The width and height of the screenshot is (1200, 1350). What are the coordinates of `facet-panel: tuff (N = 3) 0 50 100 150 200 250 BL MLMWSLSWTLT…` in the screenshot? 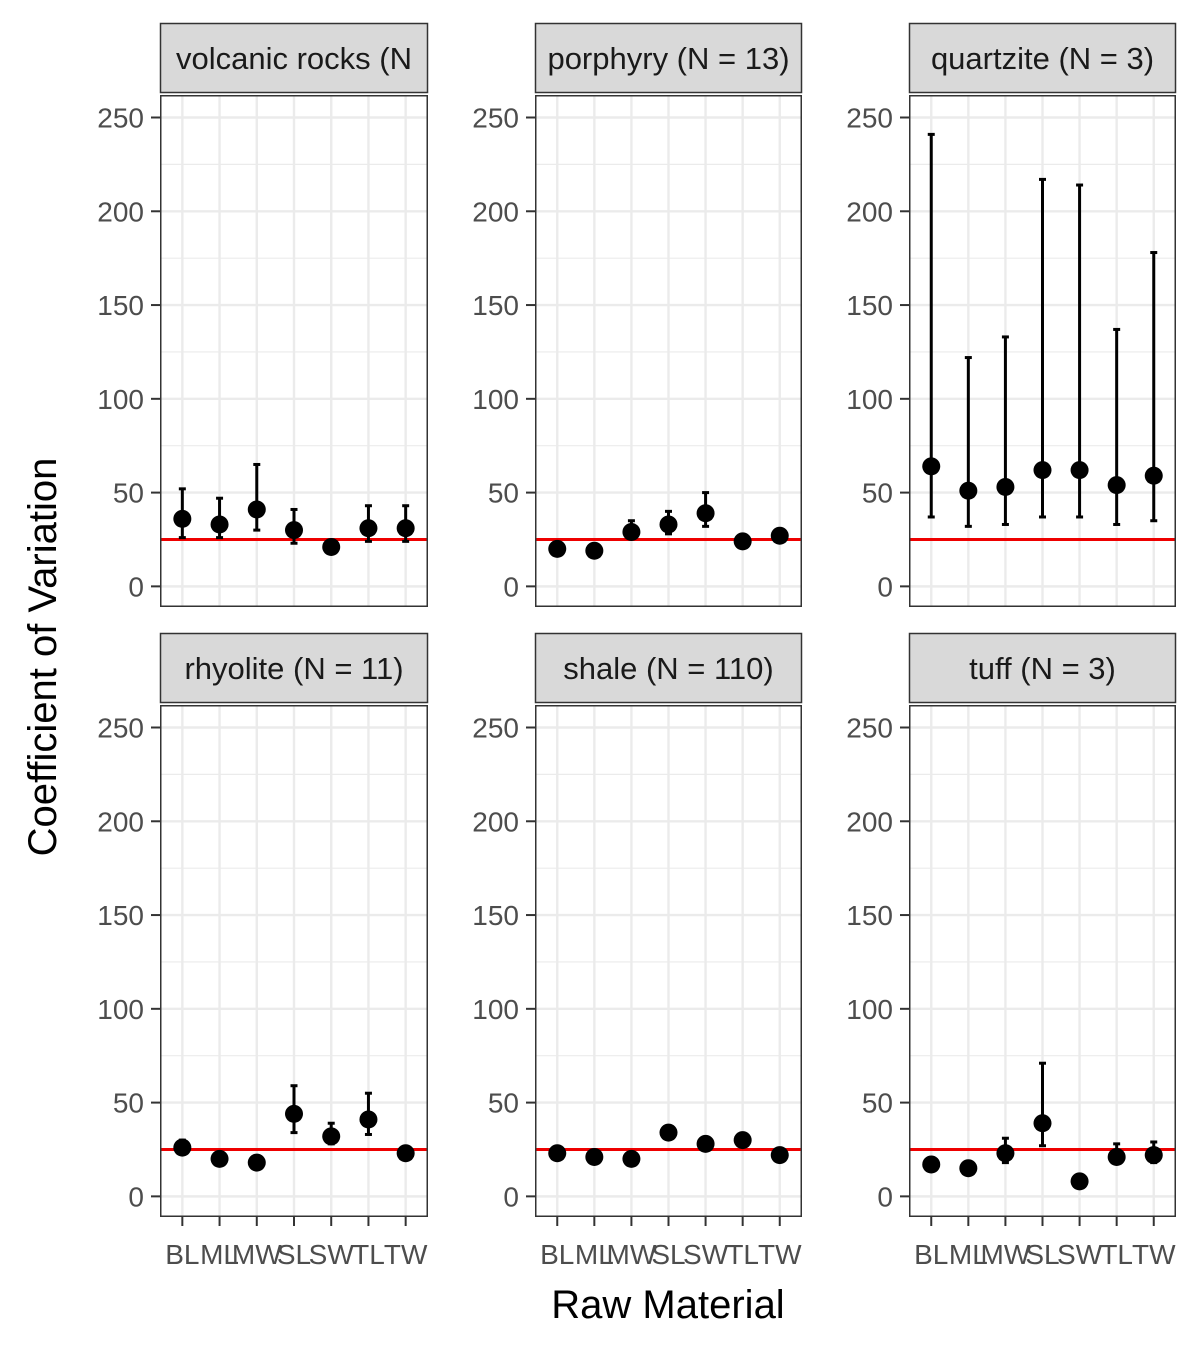 It's located at (1011, 951).